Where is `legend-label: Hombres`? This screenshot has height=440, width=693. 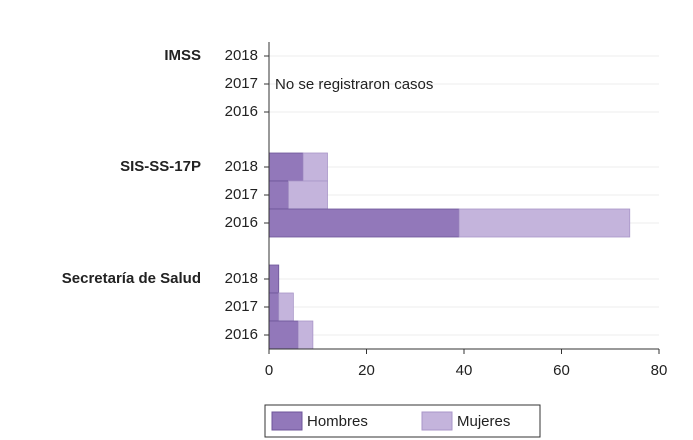 legend-label: Hombres is located at coordinates (337, 421).